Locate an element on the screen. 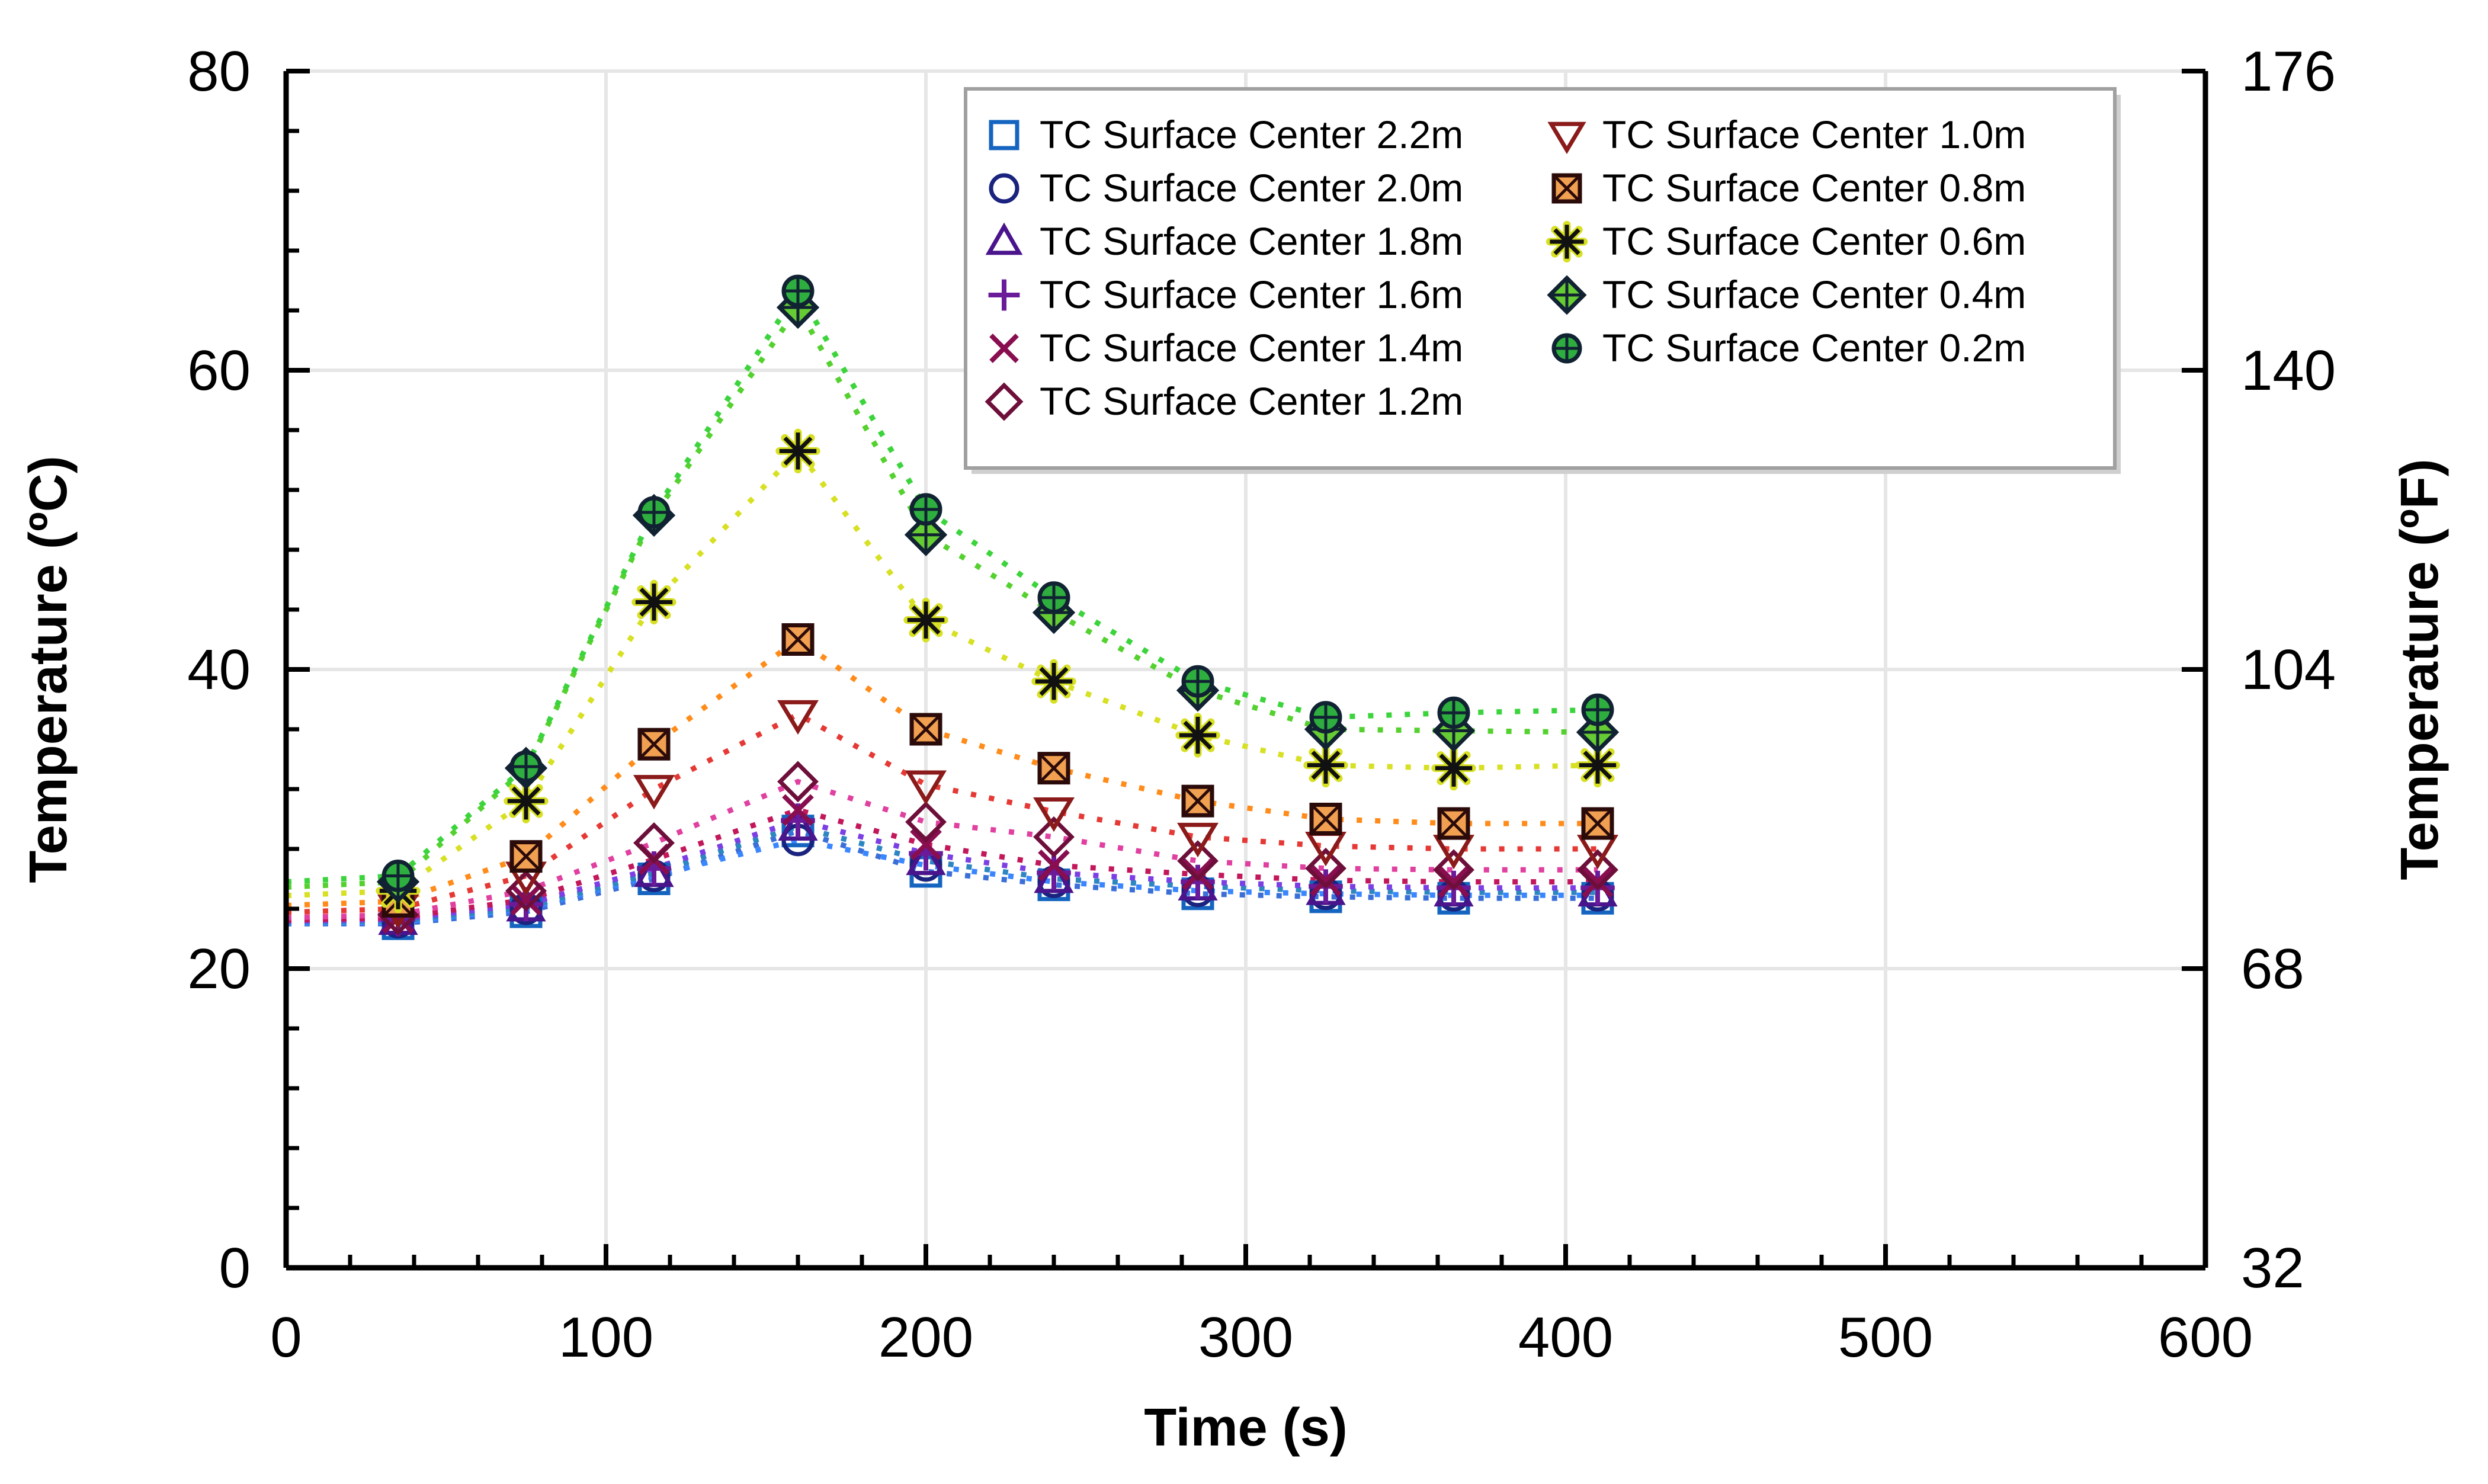 Image resolution: width=2488 pixels, height=1484 pixels. y-tick-label: 80 is located at coordinates (219, 71).